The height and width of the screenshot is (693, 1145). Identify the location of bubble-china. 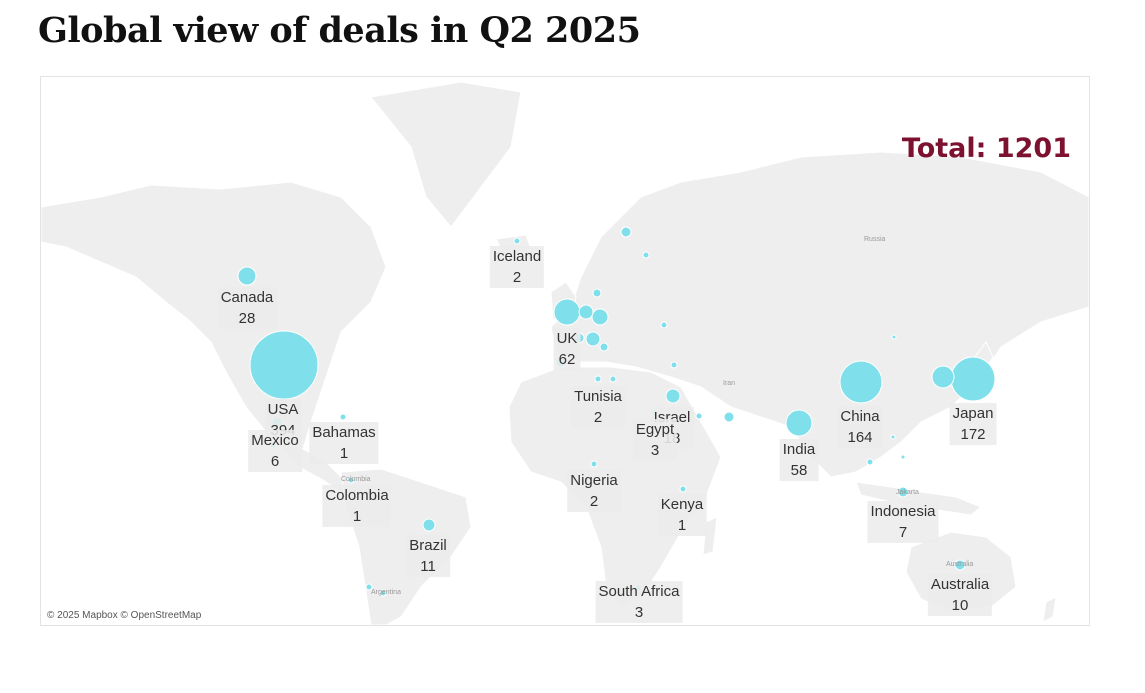
(861, 382).